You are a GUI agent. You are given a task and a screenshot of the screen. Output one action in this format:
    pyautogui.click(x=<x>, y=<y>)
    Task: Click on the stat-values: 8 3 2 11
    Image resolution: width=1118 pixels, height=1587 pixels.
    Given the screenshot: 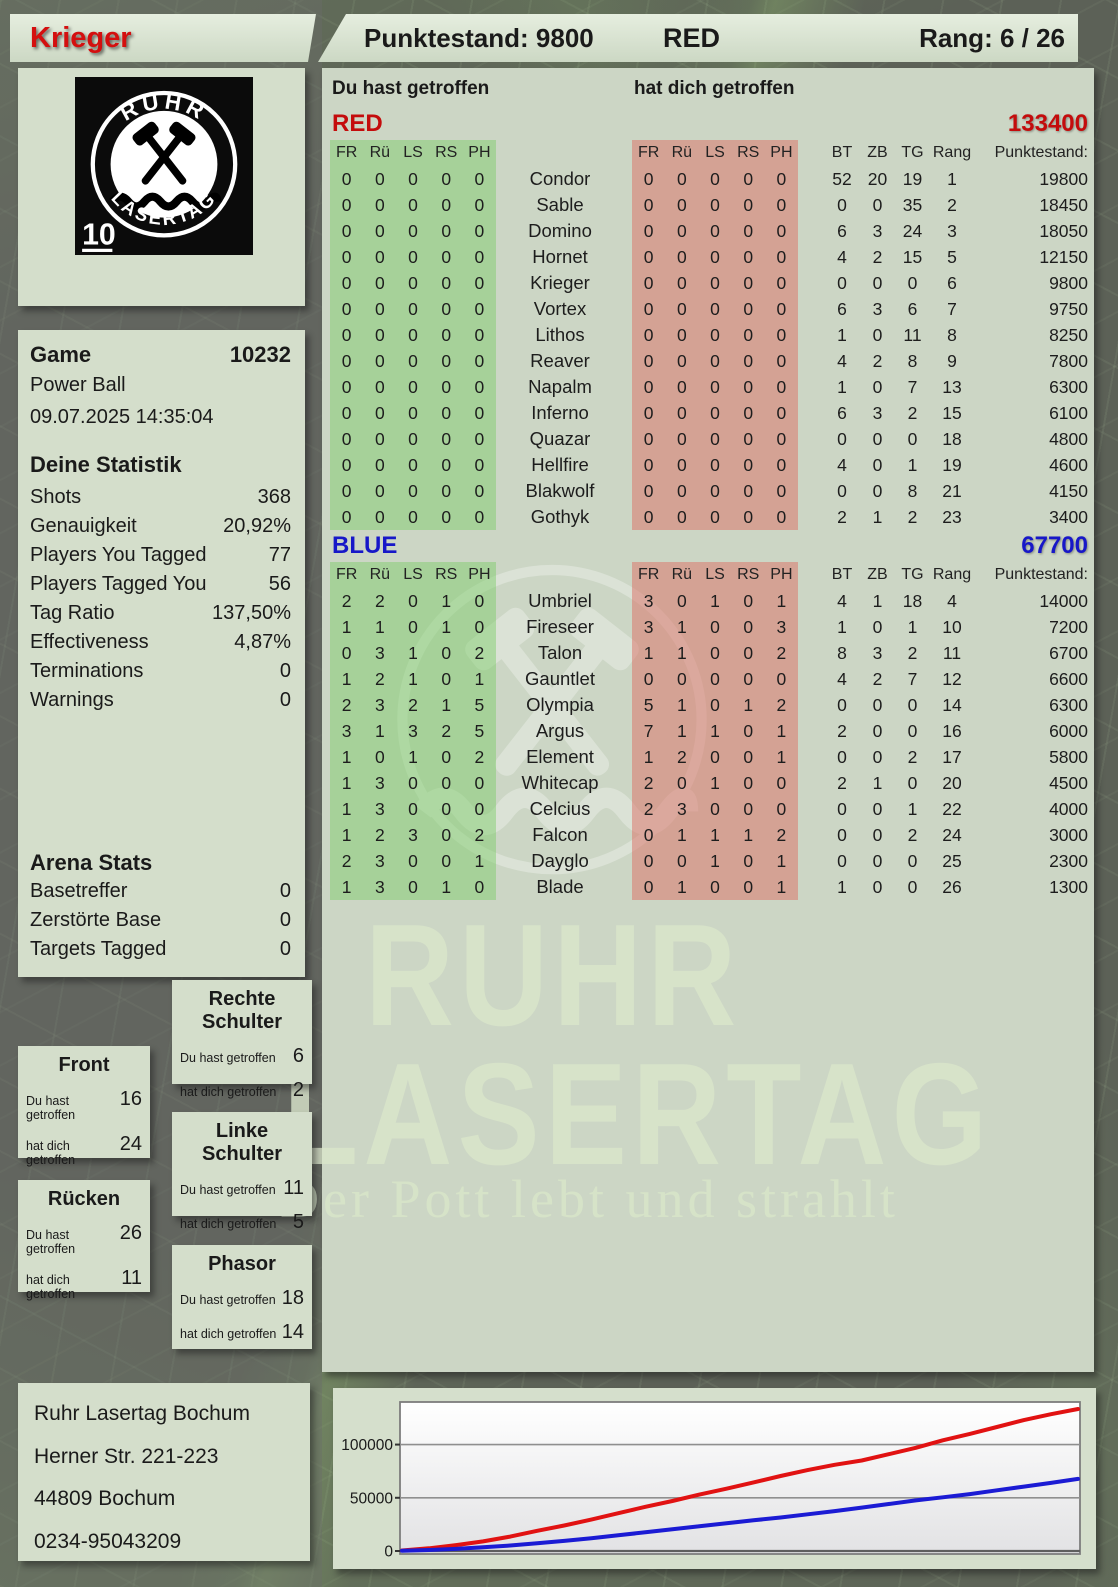 What is the action you would take?
    pyautogui.click(x=899, y=653)
    